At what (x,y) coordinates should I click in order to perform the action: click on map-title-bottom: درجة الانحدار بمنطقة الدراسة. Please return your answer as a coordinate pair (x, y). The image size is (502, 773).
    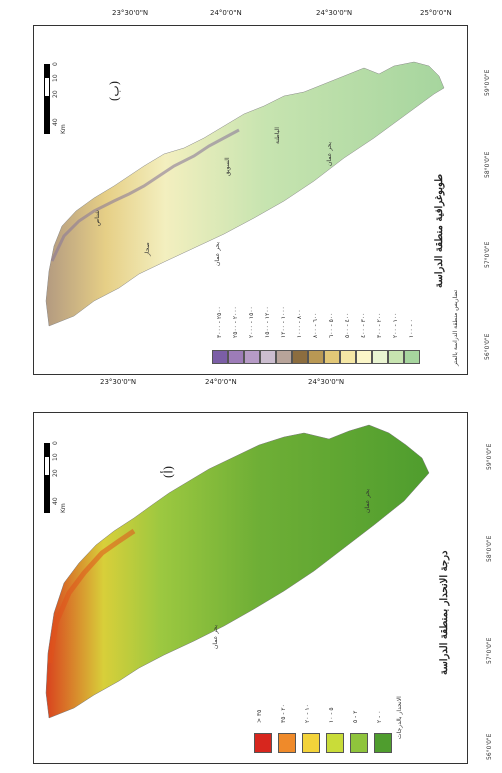
    Looking at the image, I should click on (444, 612).